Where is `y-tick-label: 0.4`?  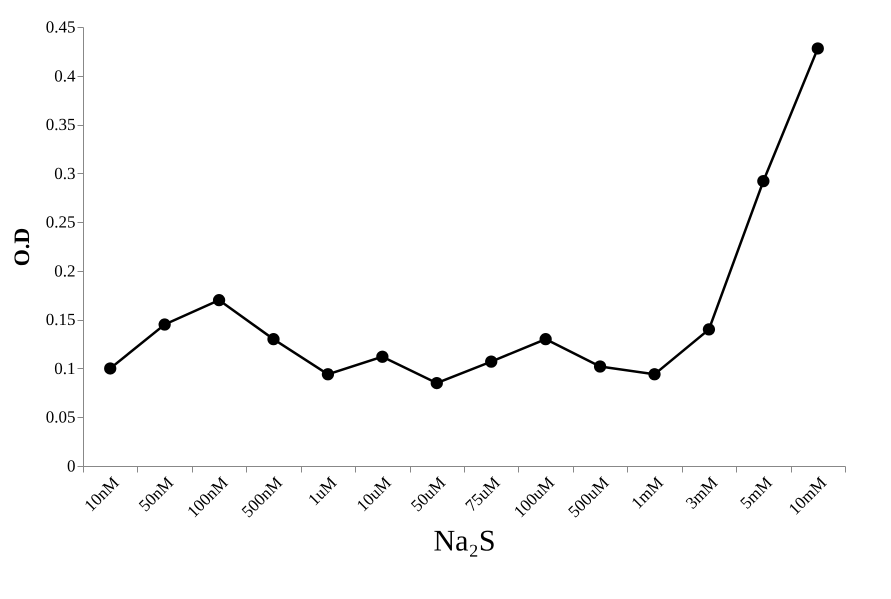 y-tick-label: 0.4 is located at coordinates (65, 76).